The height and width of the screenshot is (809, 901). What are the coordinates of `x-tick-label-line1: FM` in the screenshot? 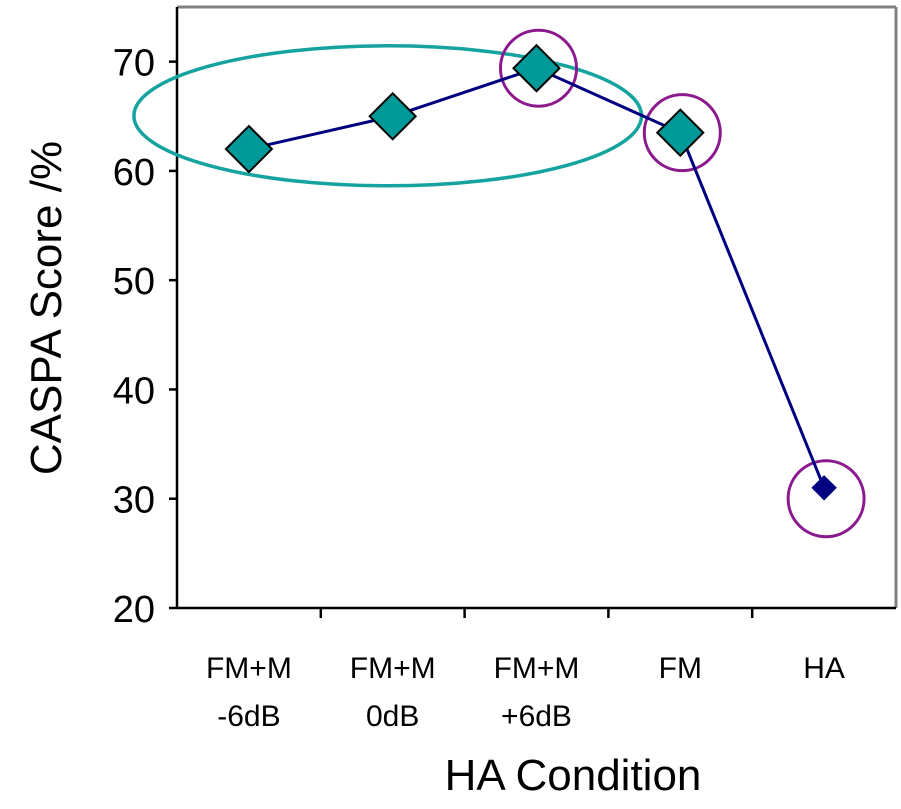 It's located at (680, 668).